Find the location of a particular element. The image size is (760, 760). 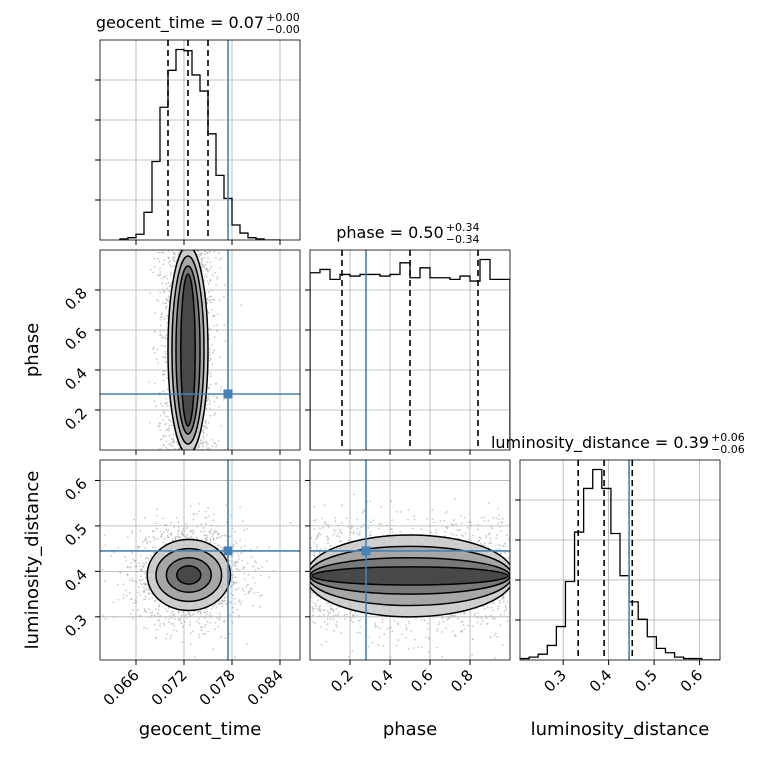

density-layer is located at coordinates (195, 350).